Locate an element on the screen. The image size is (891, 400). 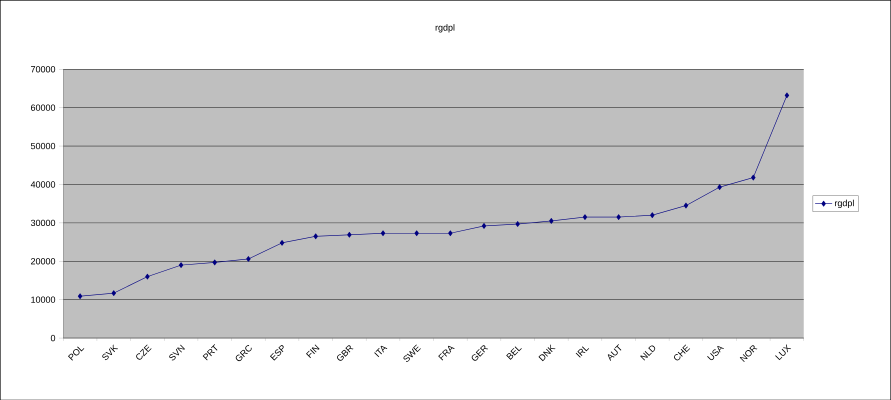
y-tick-label: 70000 is located at coordinates (43, 69).